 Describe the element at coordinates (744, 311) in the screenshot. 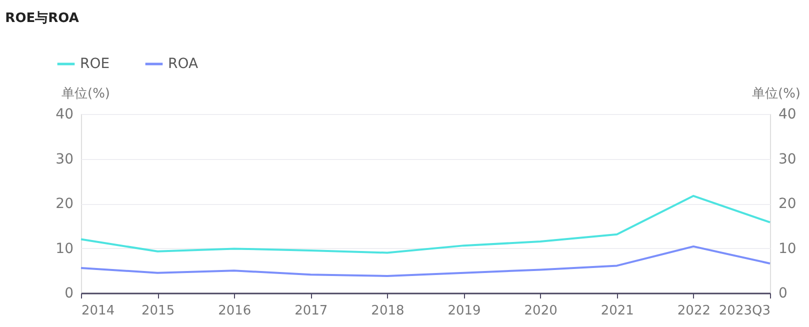

I see `x-tick-label: 2023Q3` at that location.